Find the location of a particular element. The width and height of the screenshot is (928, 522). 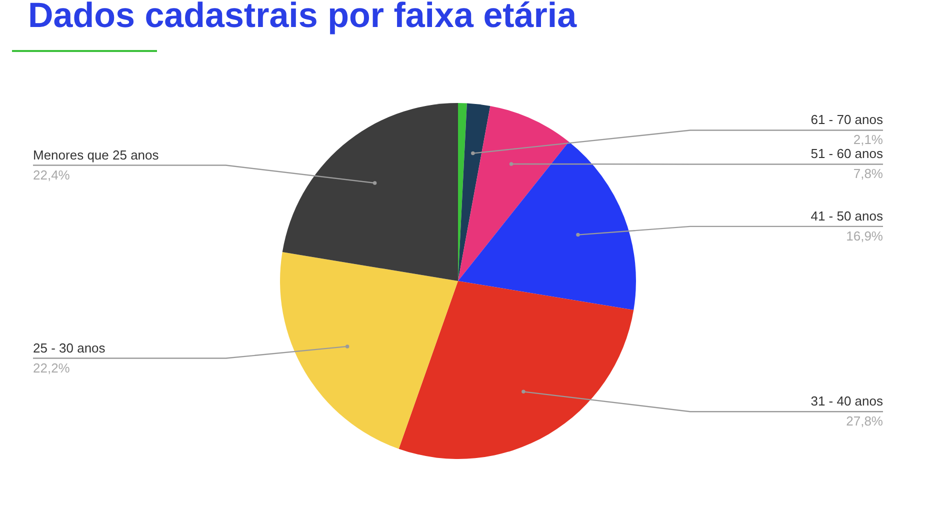

chart-title: Dados cadastrais por faixa etária is located at coordinates (302, 18).